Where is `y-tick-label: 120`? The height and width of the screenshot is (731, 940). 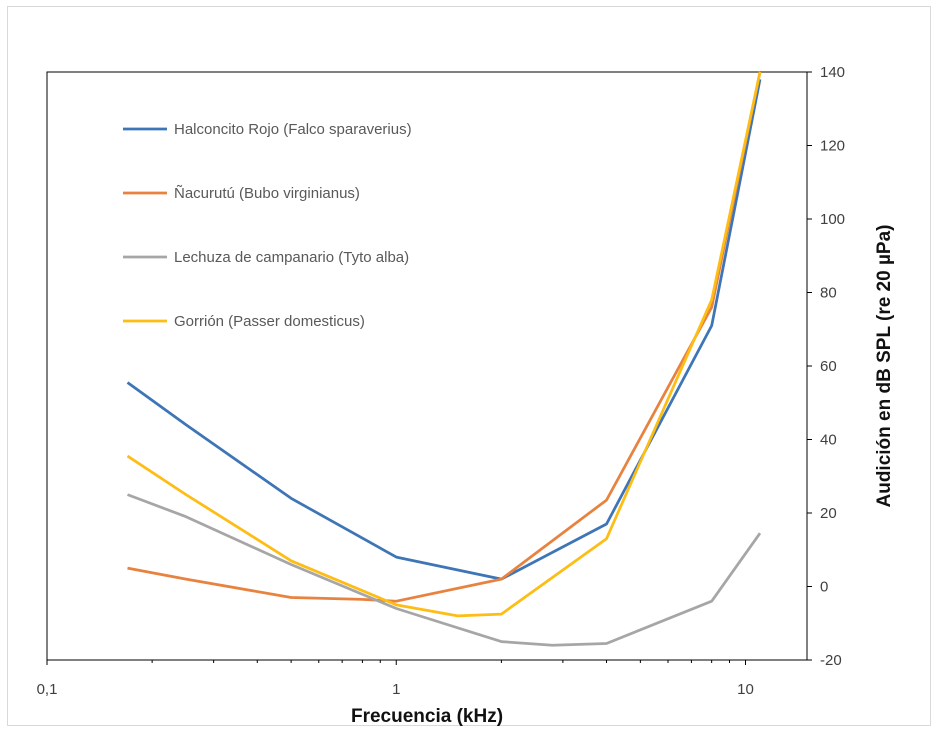 y-tick-label: 120 is located at coordinates (832, 146).